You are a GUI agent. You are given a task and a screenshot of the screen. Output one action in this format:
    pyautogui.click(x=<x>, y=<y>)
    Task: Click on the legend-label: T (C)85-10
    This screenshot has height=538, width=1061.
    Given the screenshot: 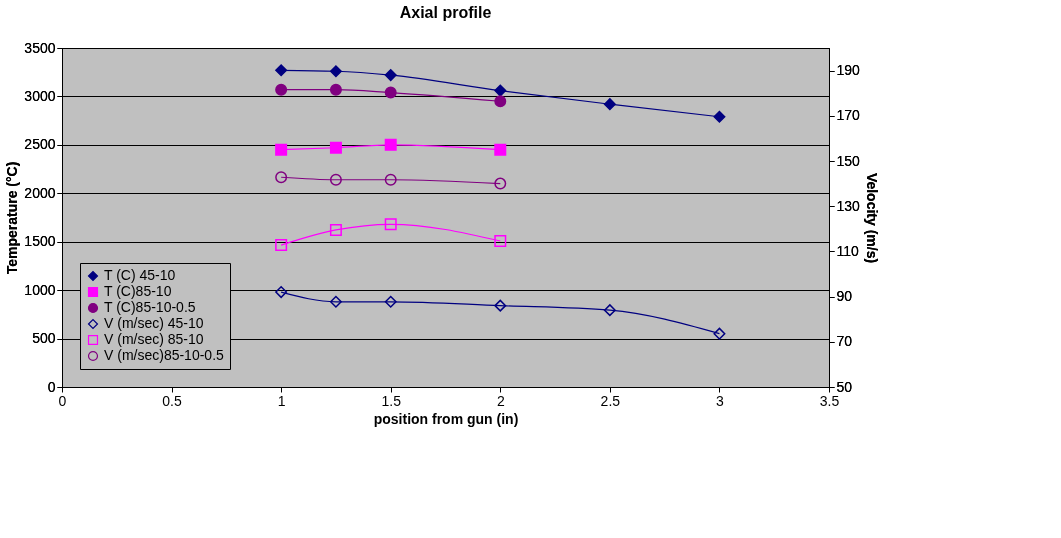 What is the action you would take?
    pyautogui.click(x=138, y=291)
    